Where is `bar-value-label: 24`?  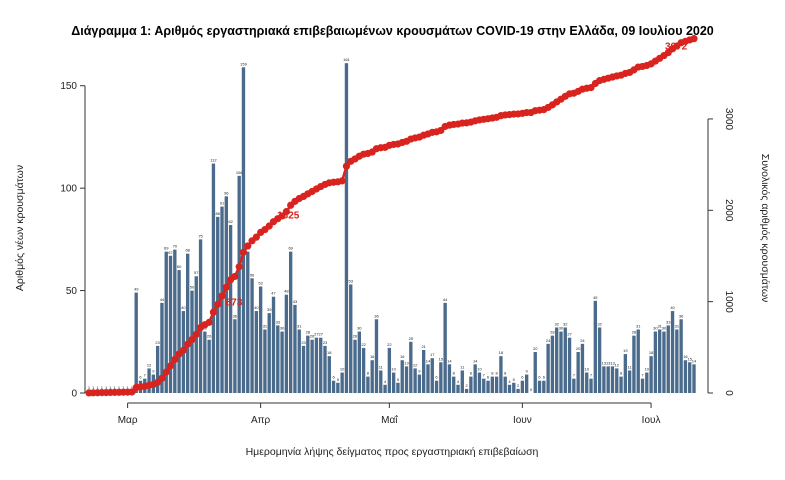
bar-value-label: 24 is located at coordinates (548, 340).